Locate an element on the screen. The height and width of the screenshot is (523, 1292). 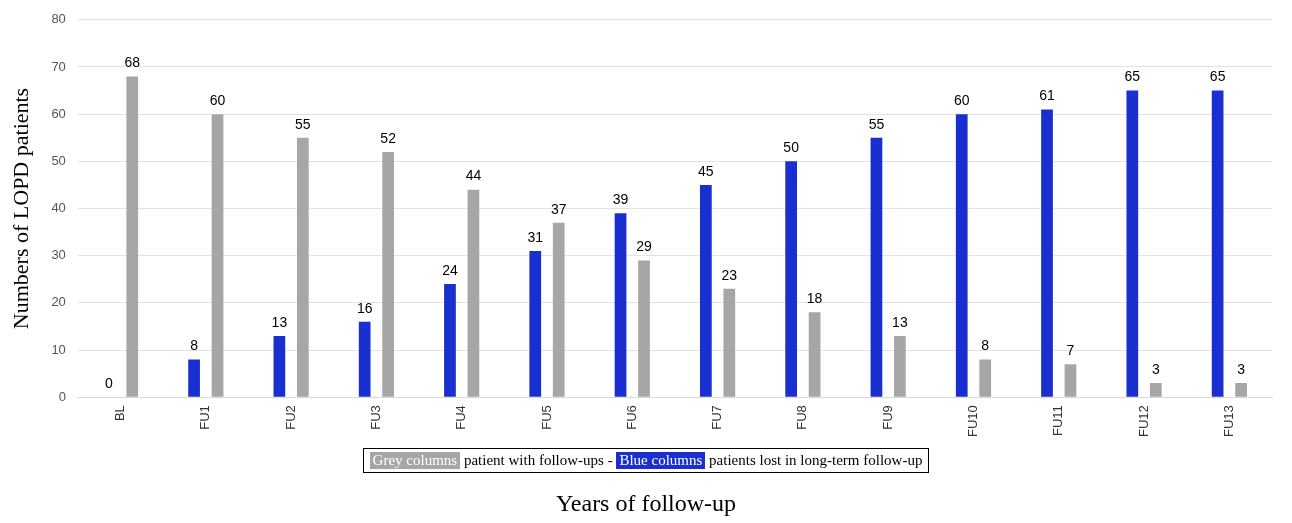
y-tick-label: 80 is located at coordinates (58, 19).